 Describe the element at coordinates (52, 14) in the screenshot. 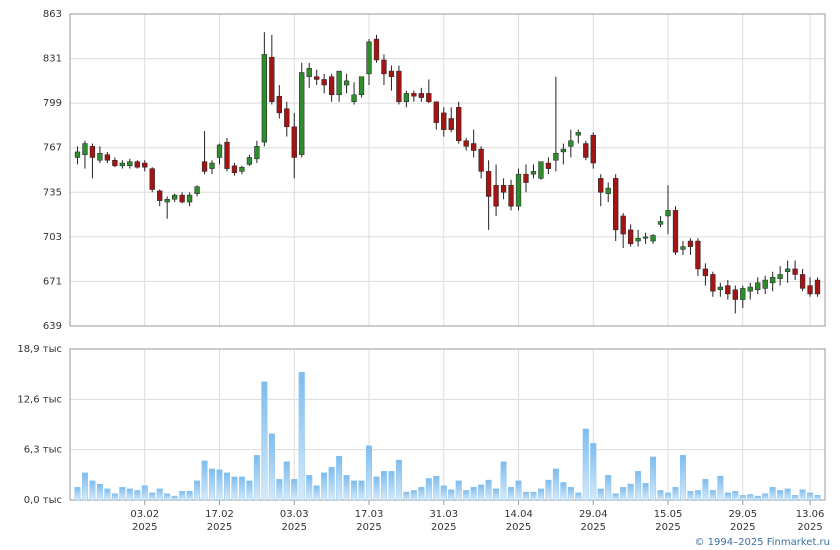

I see `y-tick-label: 863` at that location.